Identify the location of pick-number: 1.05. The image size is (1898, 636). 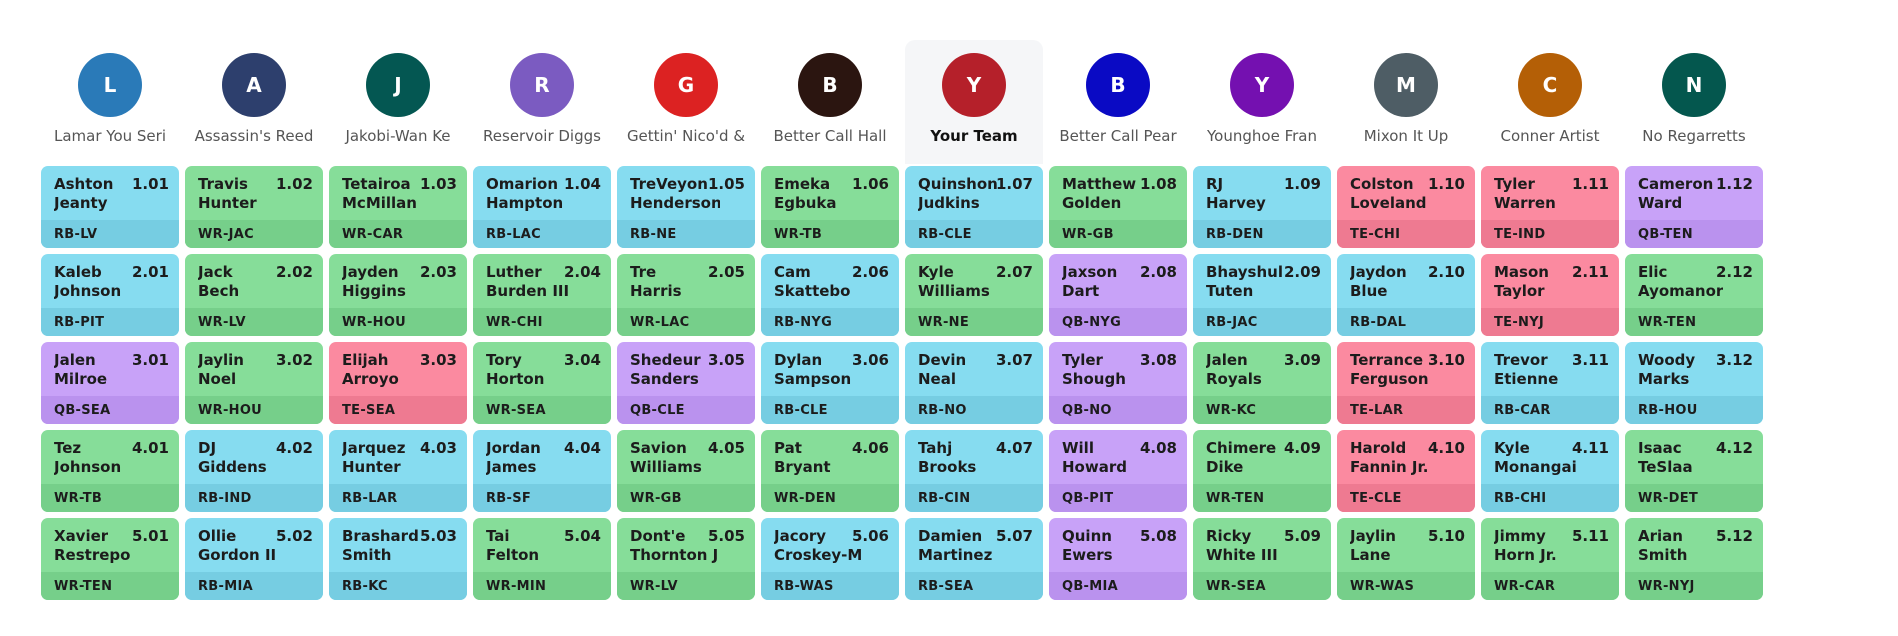
(726, 184).